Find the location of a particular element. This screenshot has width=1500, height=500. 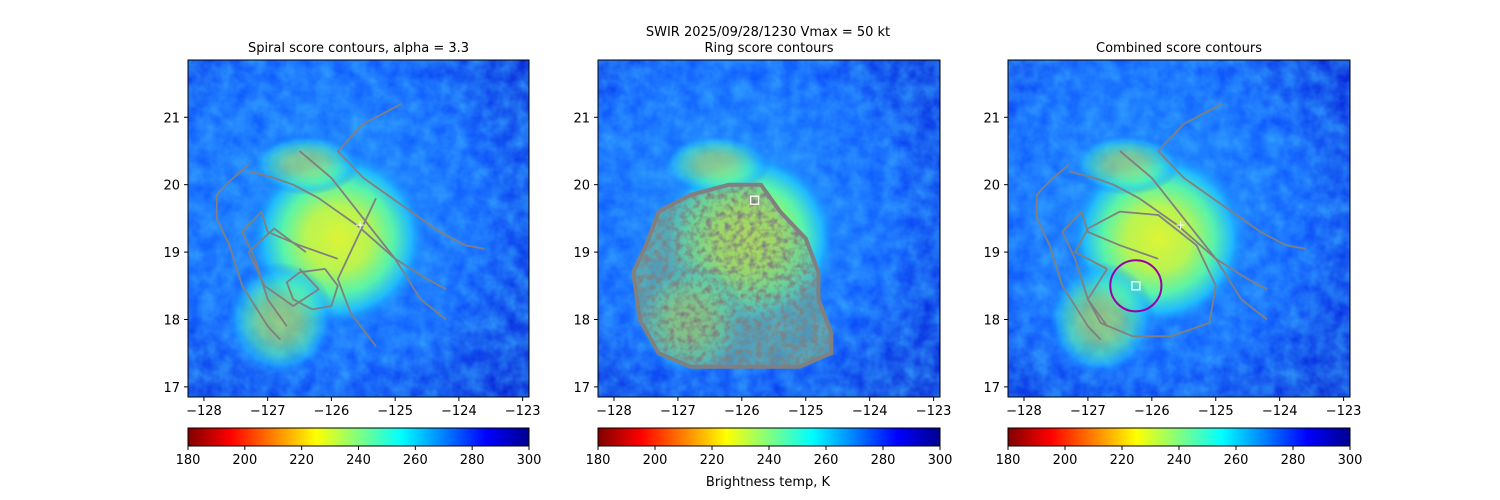

colorbar-label: Brightness temp, K is located at coordinates (768, 482).